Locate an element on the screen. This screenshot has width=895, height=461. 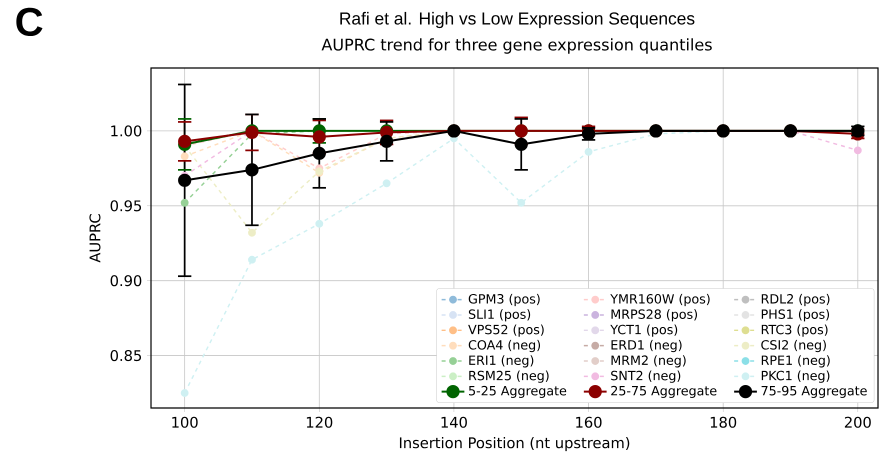
x-tick-label: 140 is located at coordinates (454, 422).